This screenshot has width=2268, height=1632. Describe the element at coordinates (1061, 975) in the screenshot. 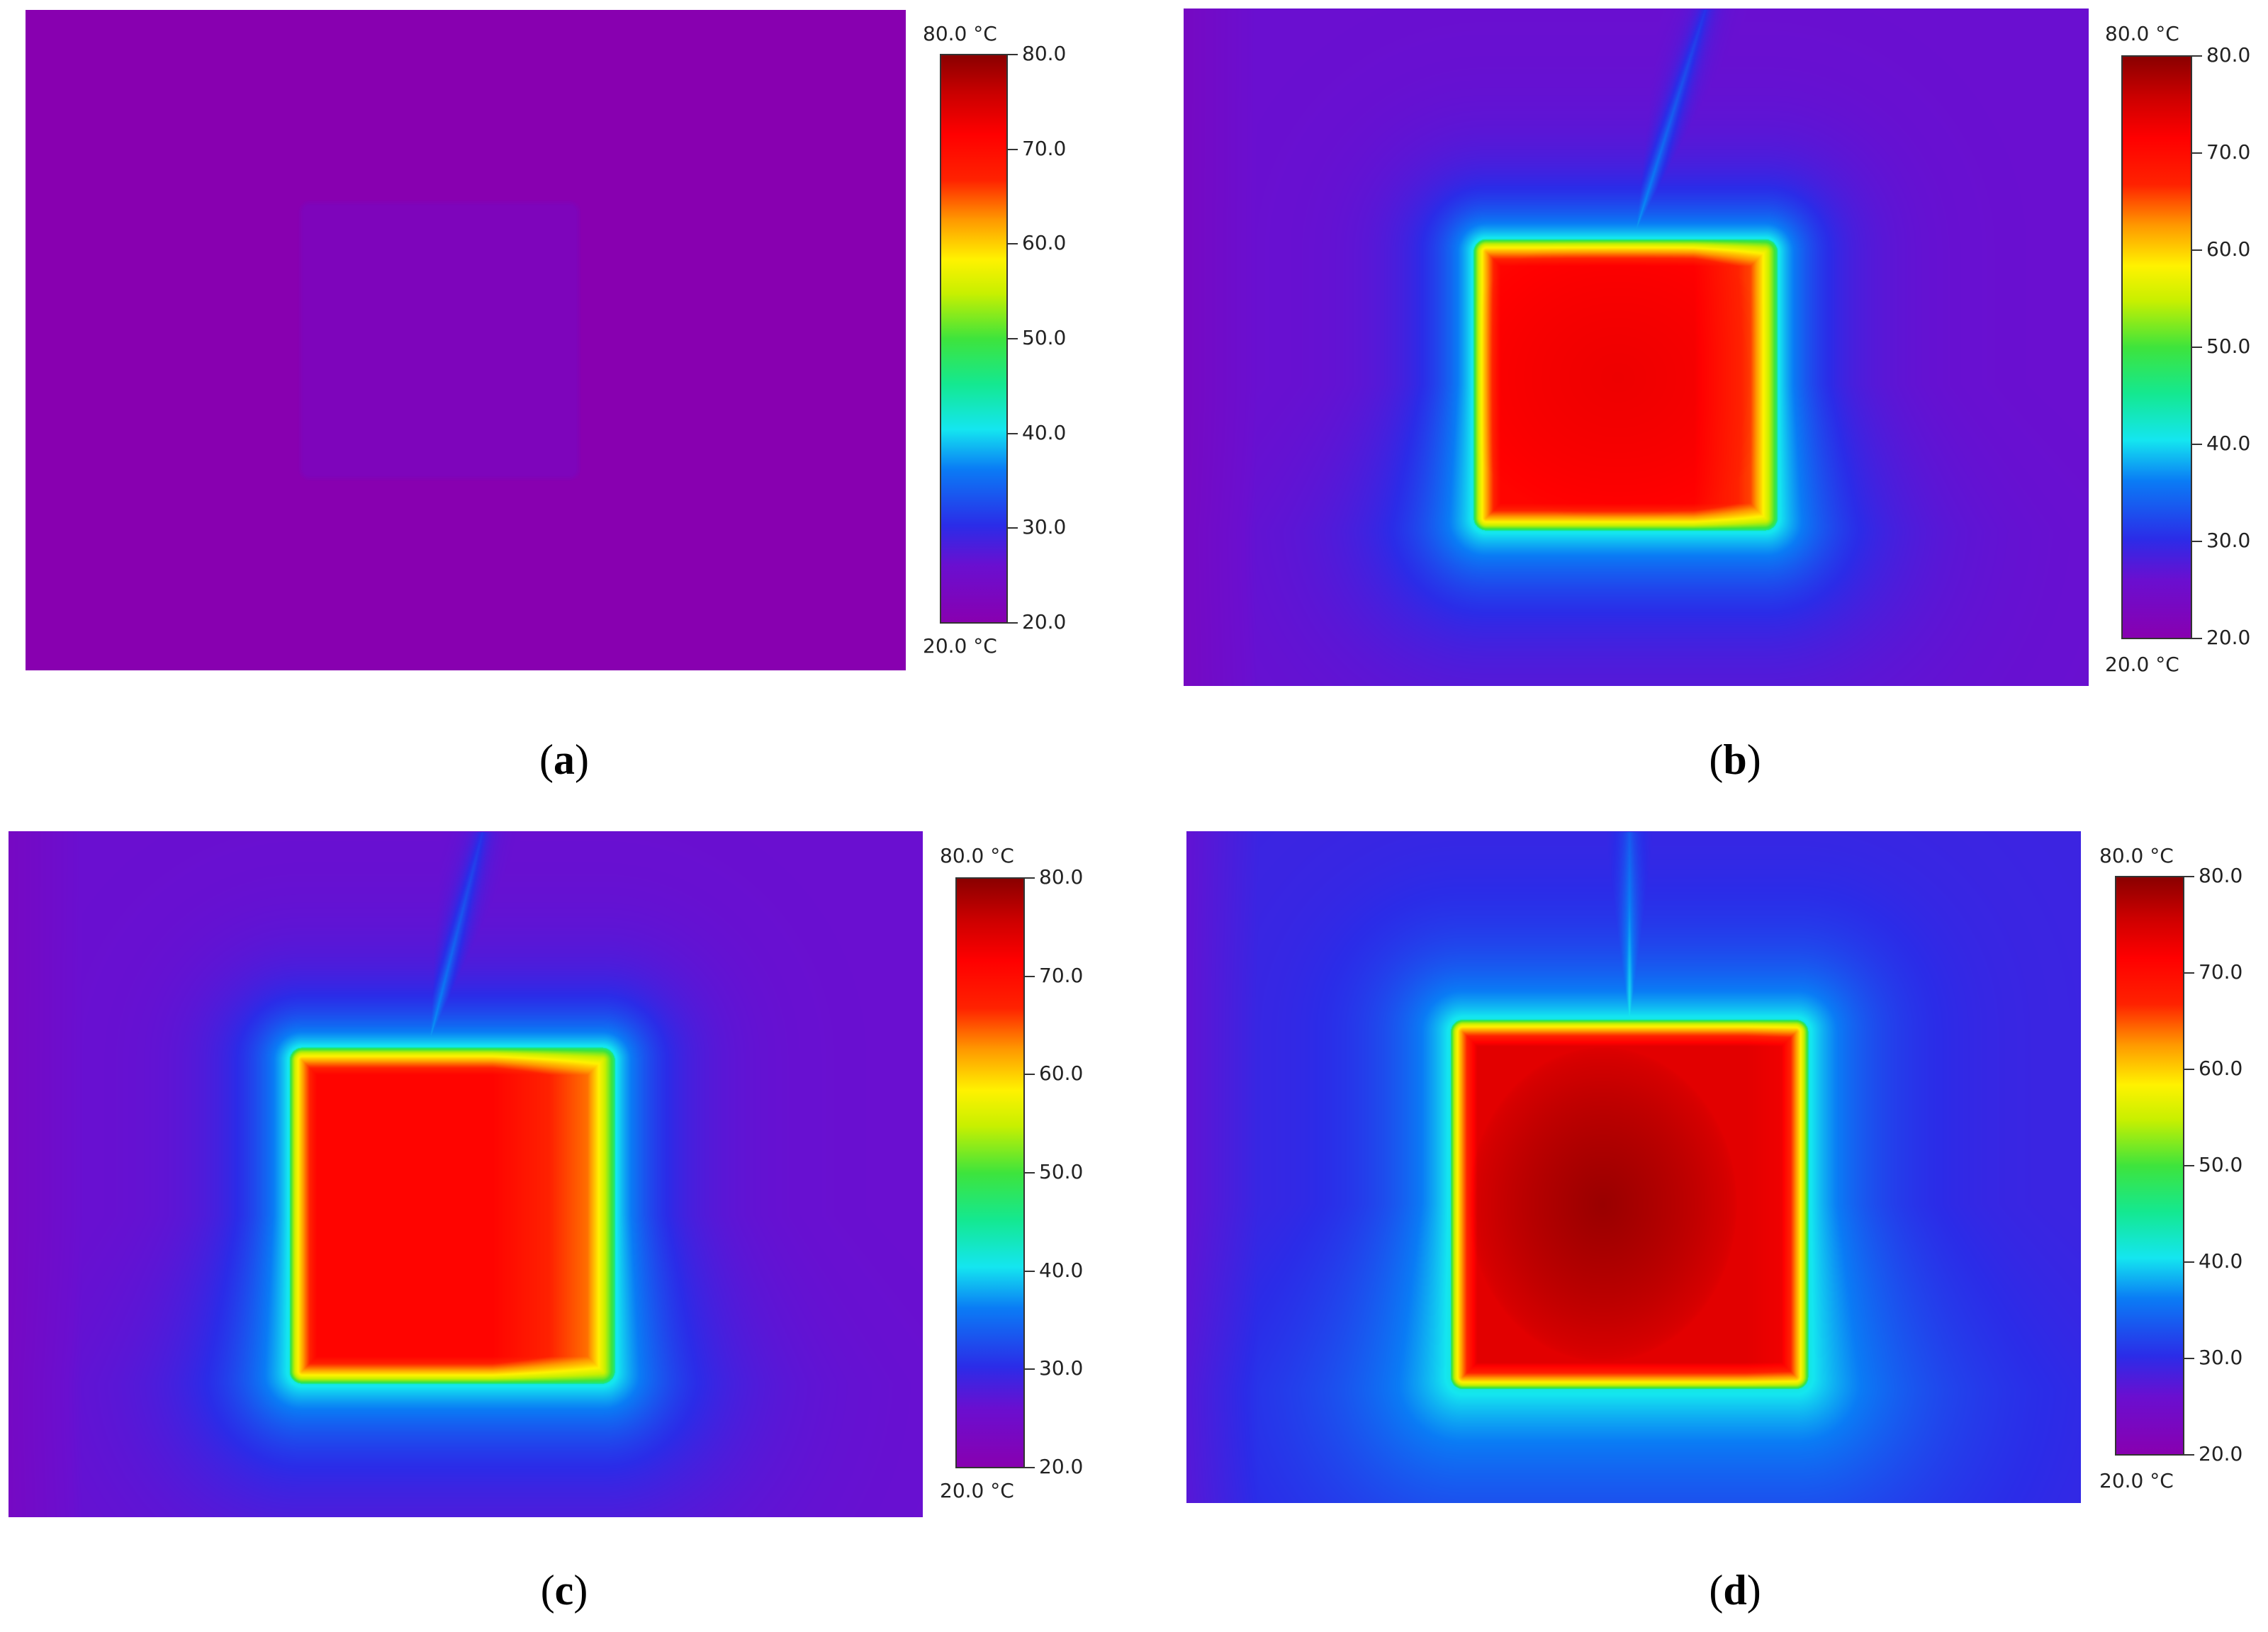

I see `colorbar-tick-label-c: 70.0` at that location.